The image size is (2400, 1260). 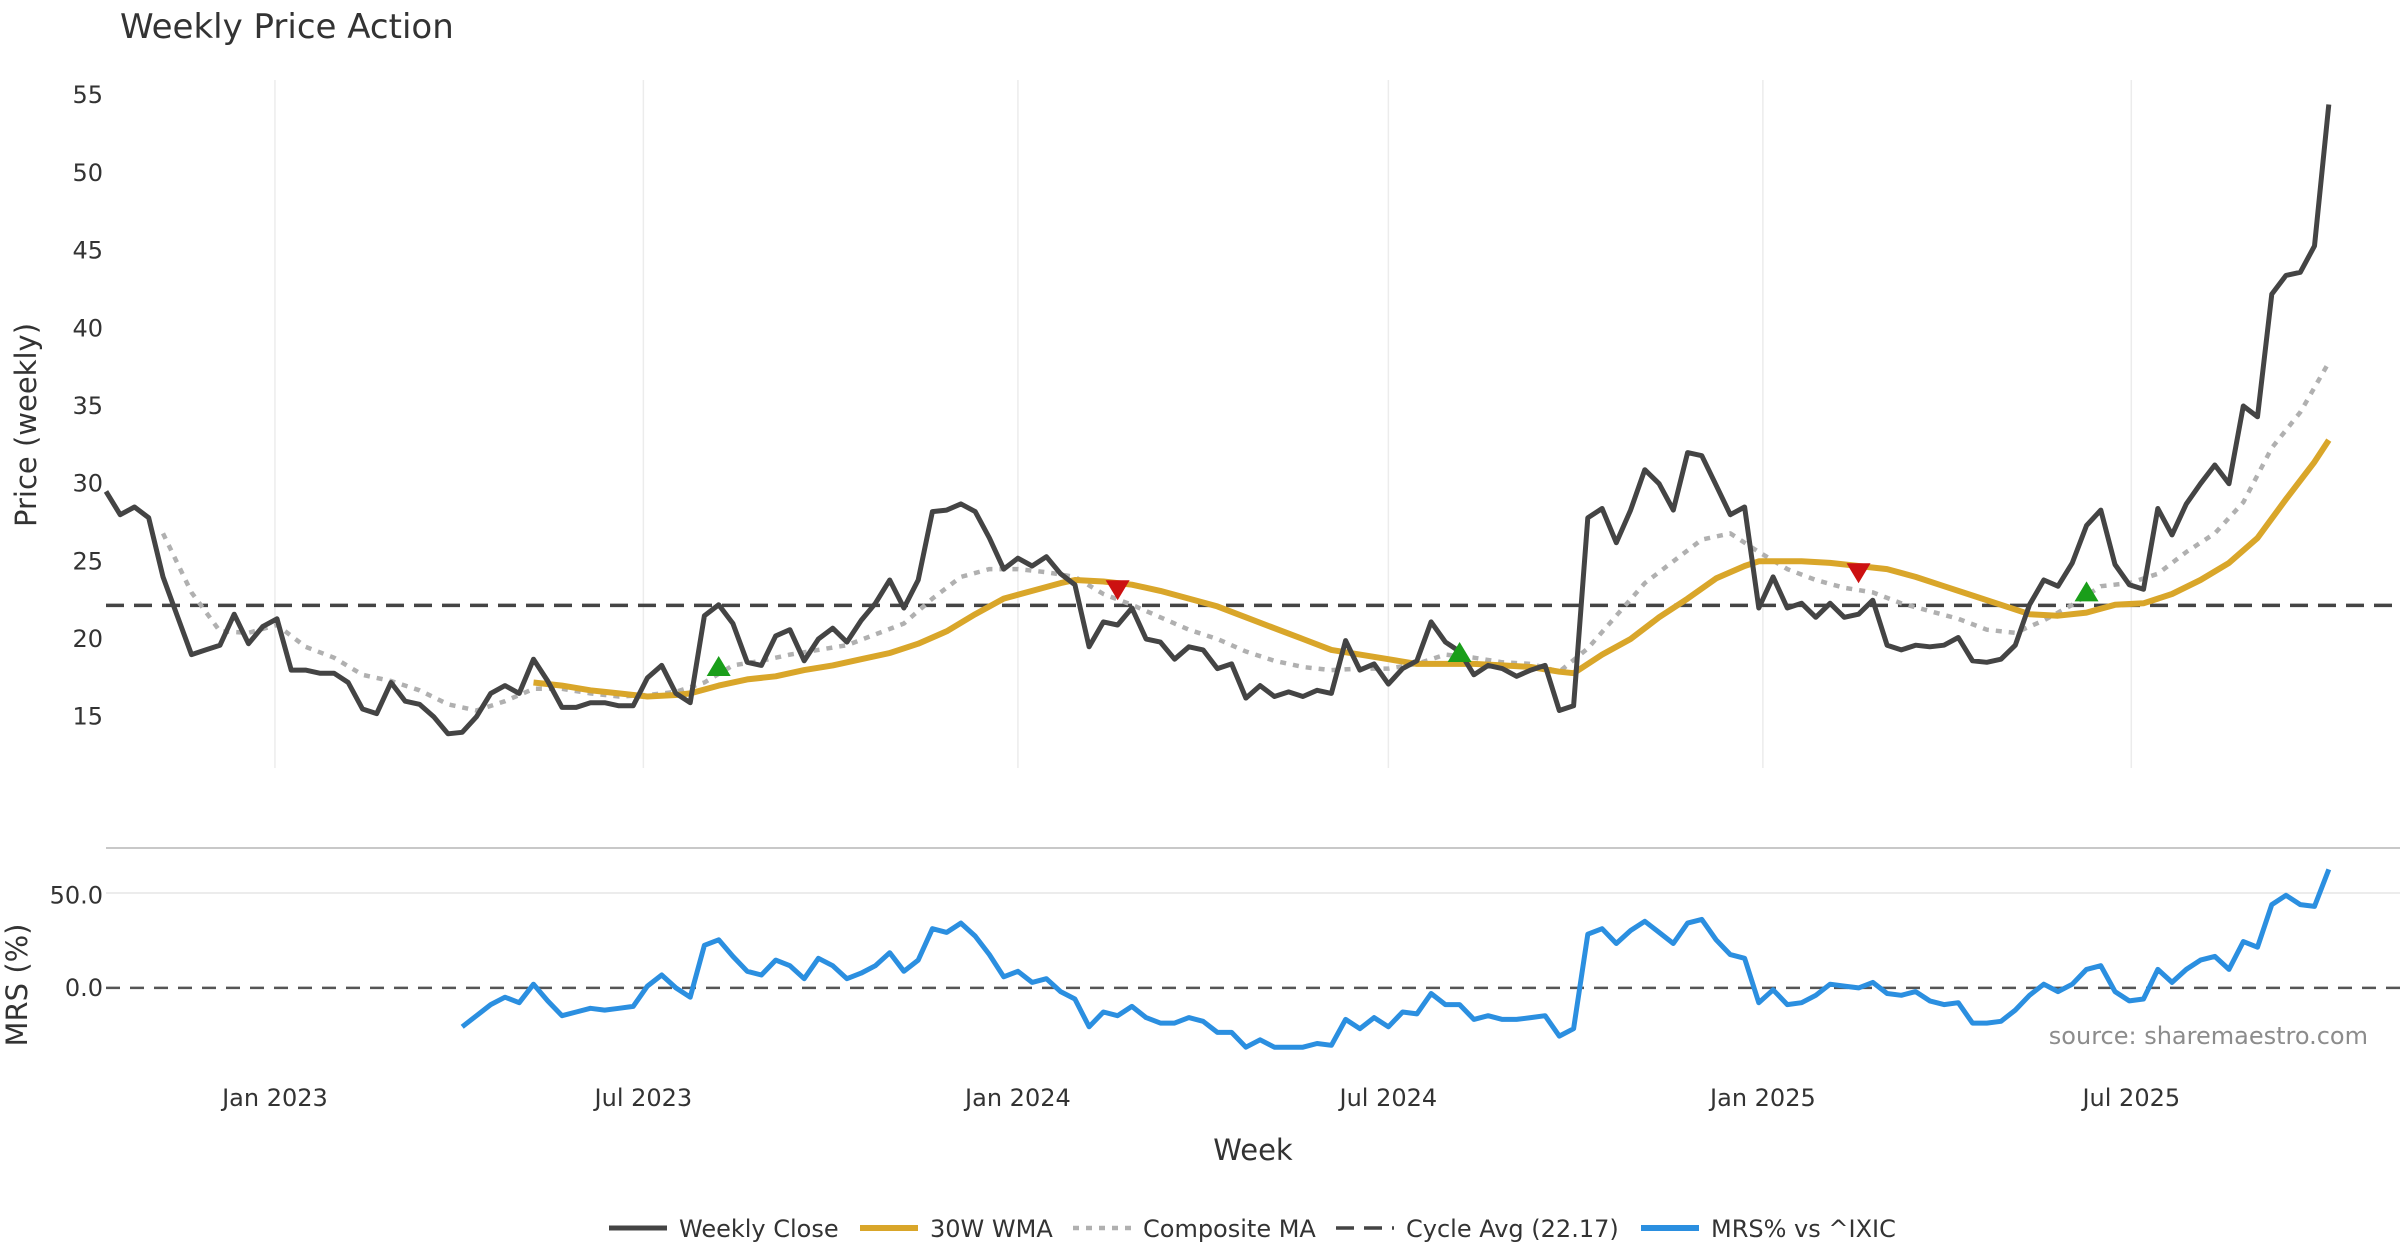 I want to click on price-y-tick-label: 45, so click(x=87, y=251).